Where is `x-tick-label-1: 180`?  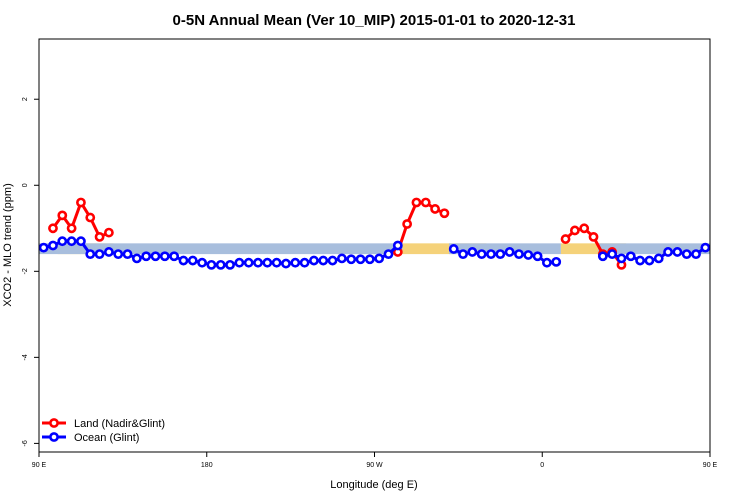 x-tick-label-1: 180 is located at coordinates (207, 465).